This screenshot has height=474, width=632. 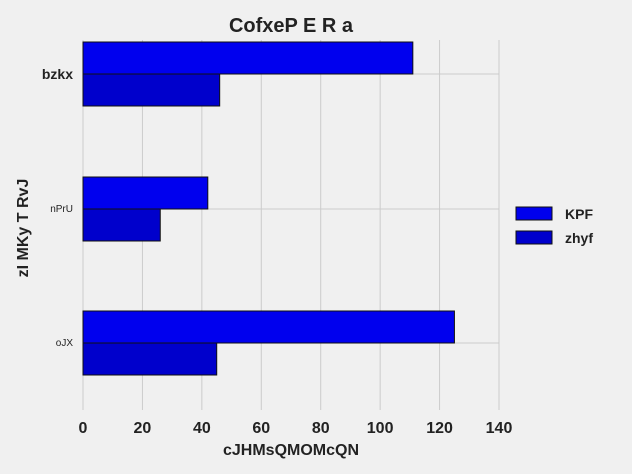 What do you see at coordinates (23, 228) in the screenshot?
I see `y-axis-label: zI MKy T RvJ` at bounding box center [23, 228].